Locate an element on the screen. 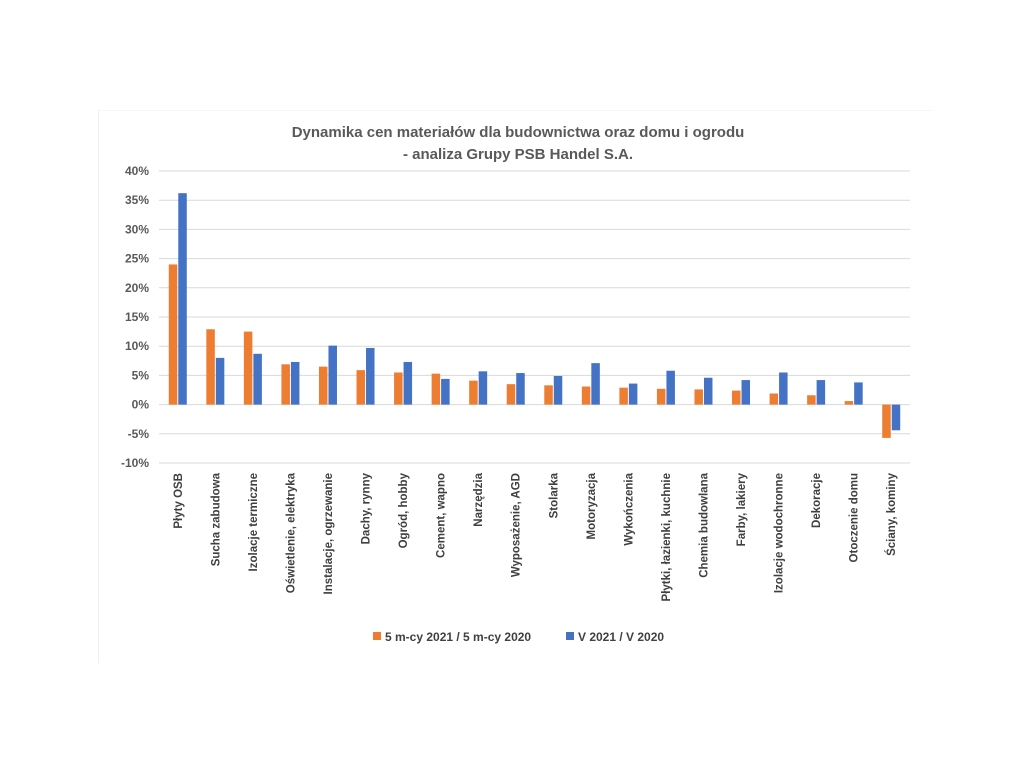 This screenshot has height=768, width=1024. x-category-label: Farby, lakiery is located at coordinates (742, 509).